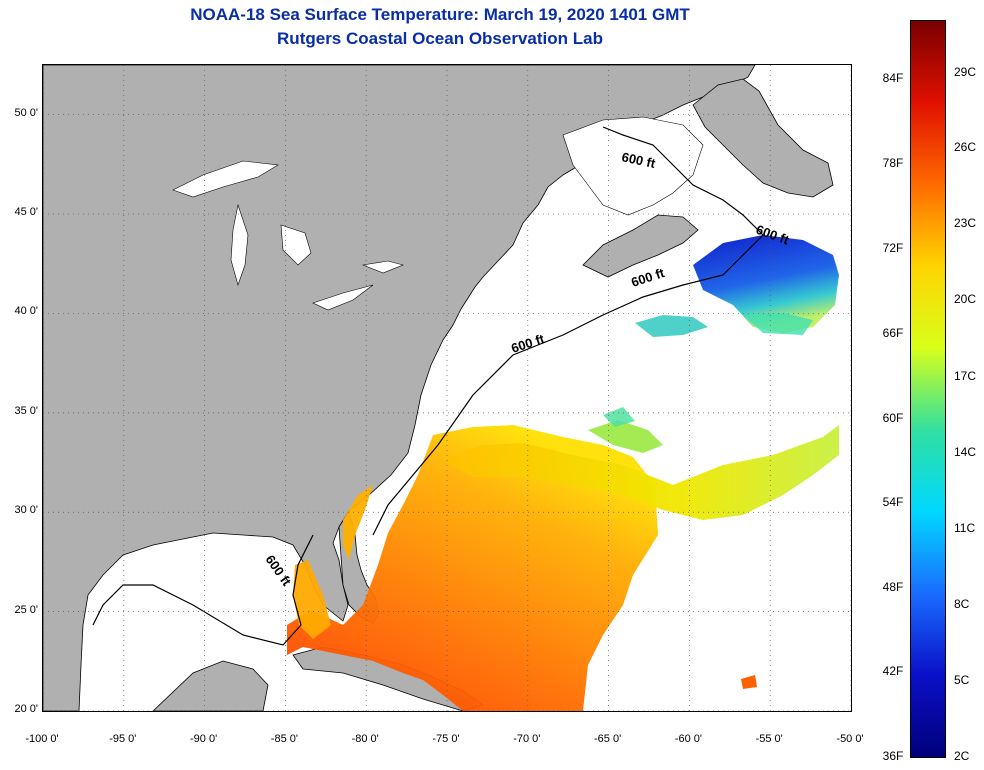 The image size is (984, 770). What do you see at coordinates (26, 709) in the screenshot?
I see `latitude-tick-label: 20 0'` at bounding box center [26, 709].